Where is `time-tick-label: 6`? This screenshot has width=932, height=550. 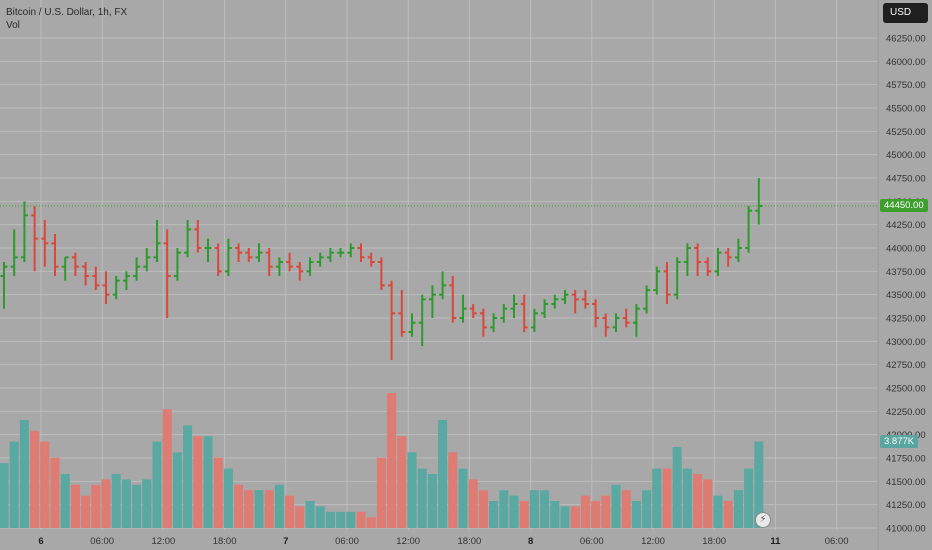
time-tick-label: 6 is located at coordinates (40, 541).